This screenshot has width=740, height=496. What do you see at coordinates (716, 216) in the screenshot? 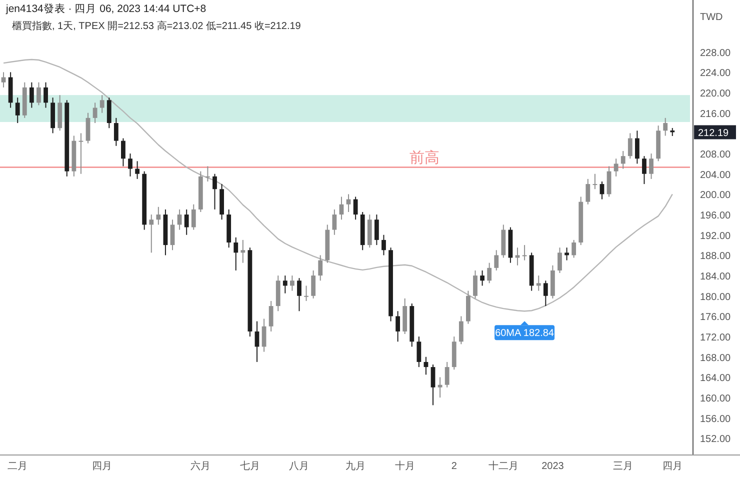
I see `y-tick-label: 196.00` at bounding box center [716, 216].